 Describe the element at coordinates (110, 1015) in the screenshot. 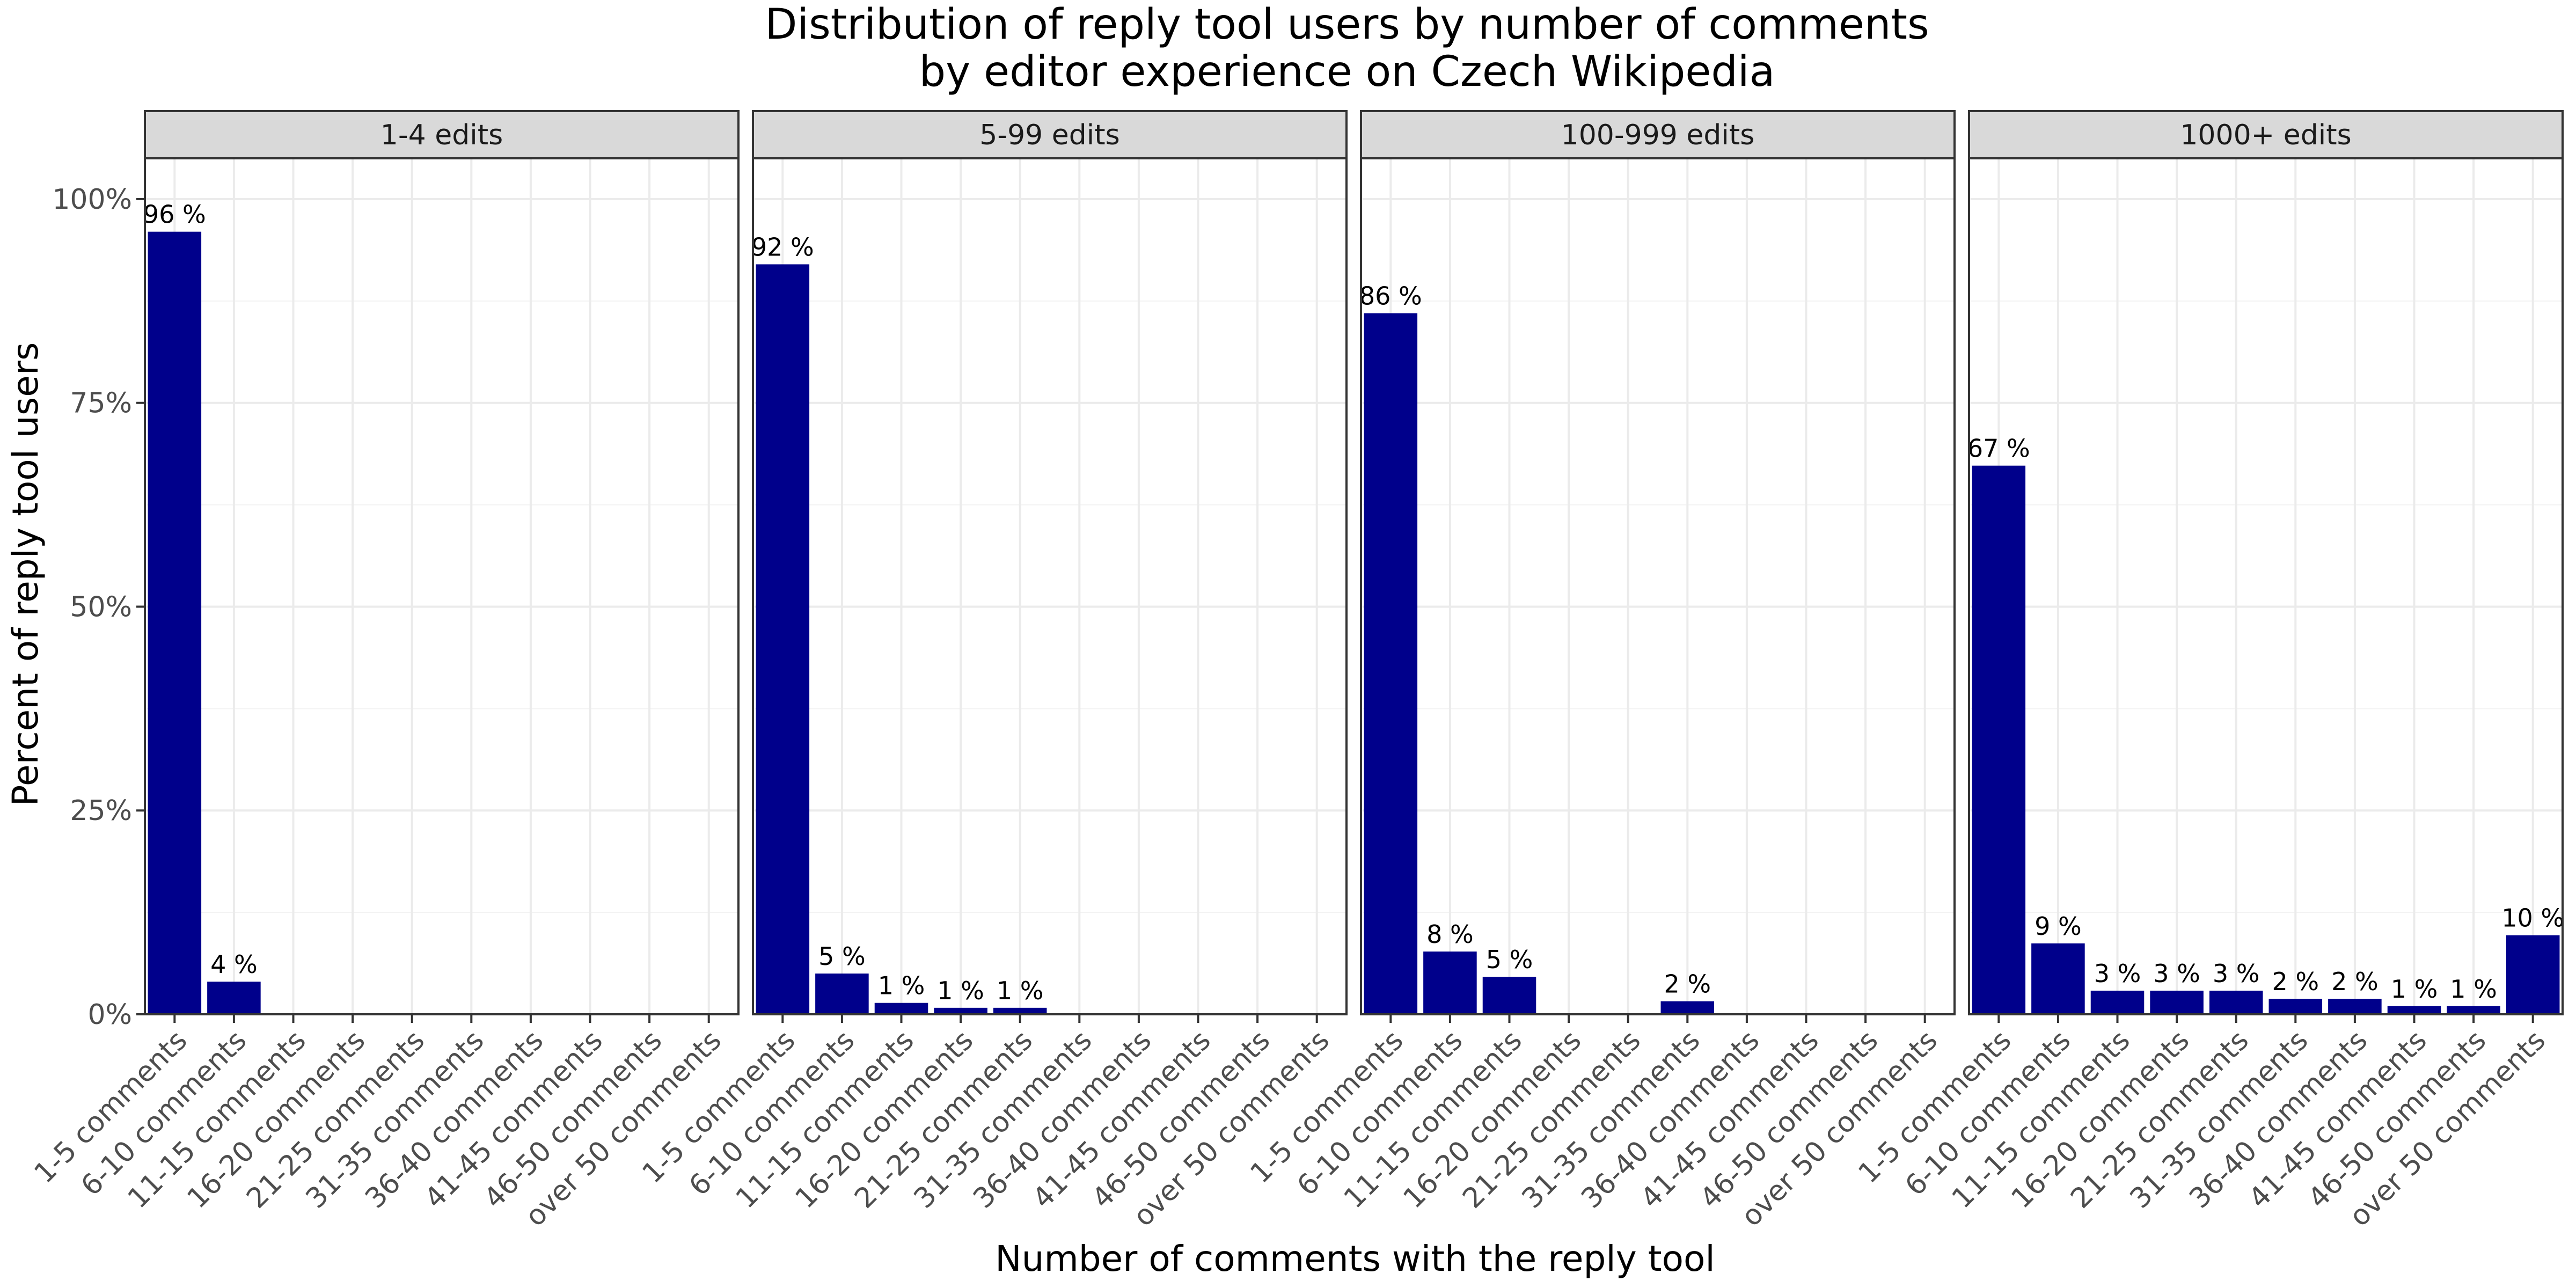

I see `y-tick-label: 0%` at that location.